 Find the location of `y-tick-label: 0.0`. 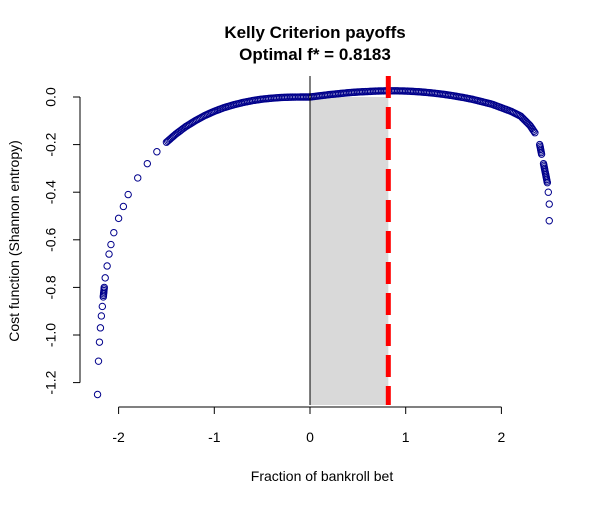

y-tick-label: 0.0 is located at coordinates (51, 97).